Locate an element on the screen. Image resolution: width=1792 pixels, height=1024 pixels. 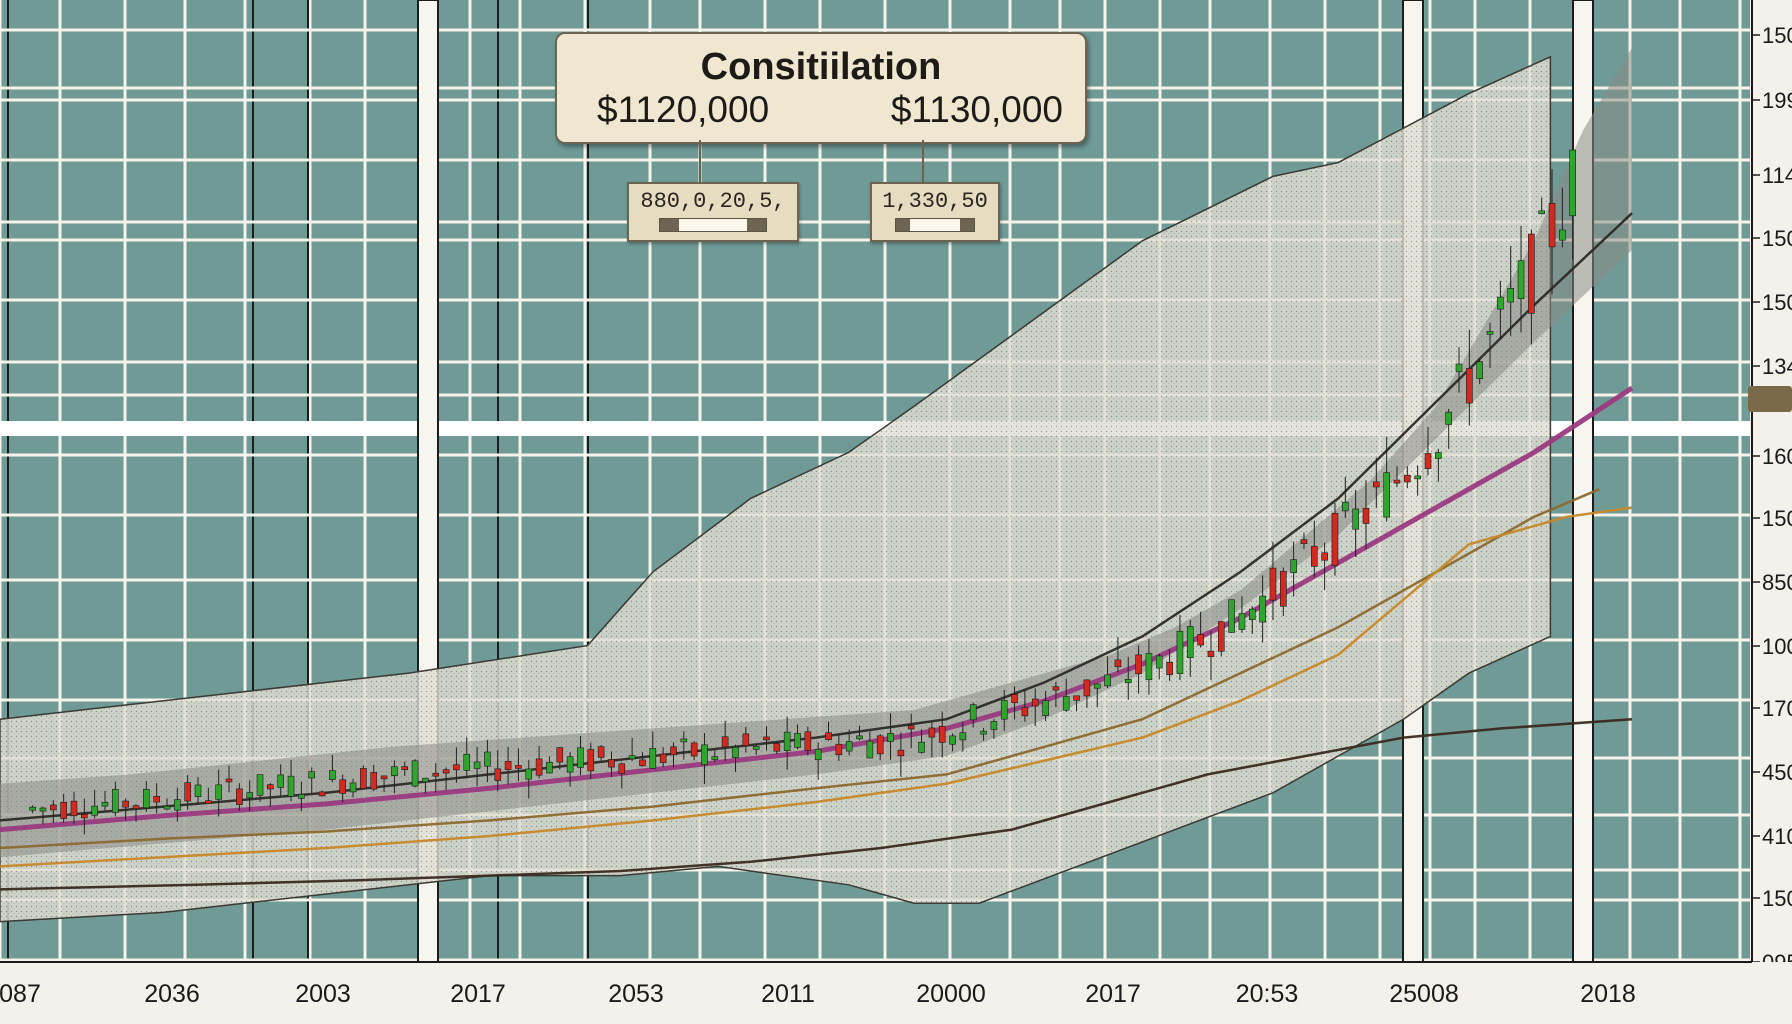
x-tick-label: 2018 is located at coordinates (1608, 994).